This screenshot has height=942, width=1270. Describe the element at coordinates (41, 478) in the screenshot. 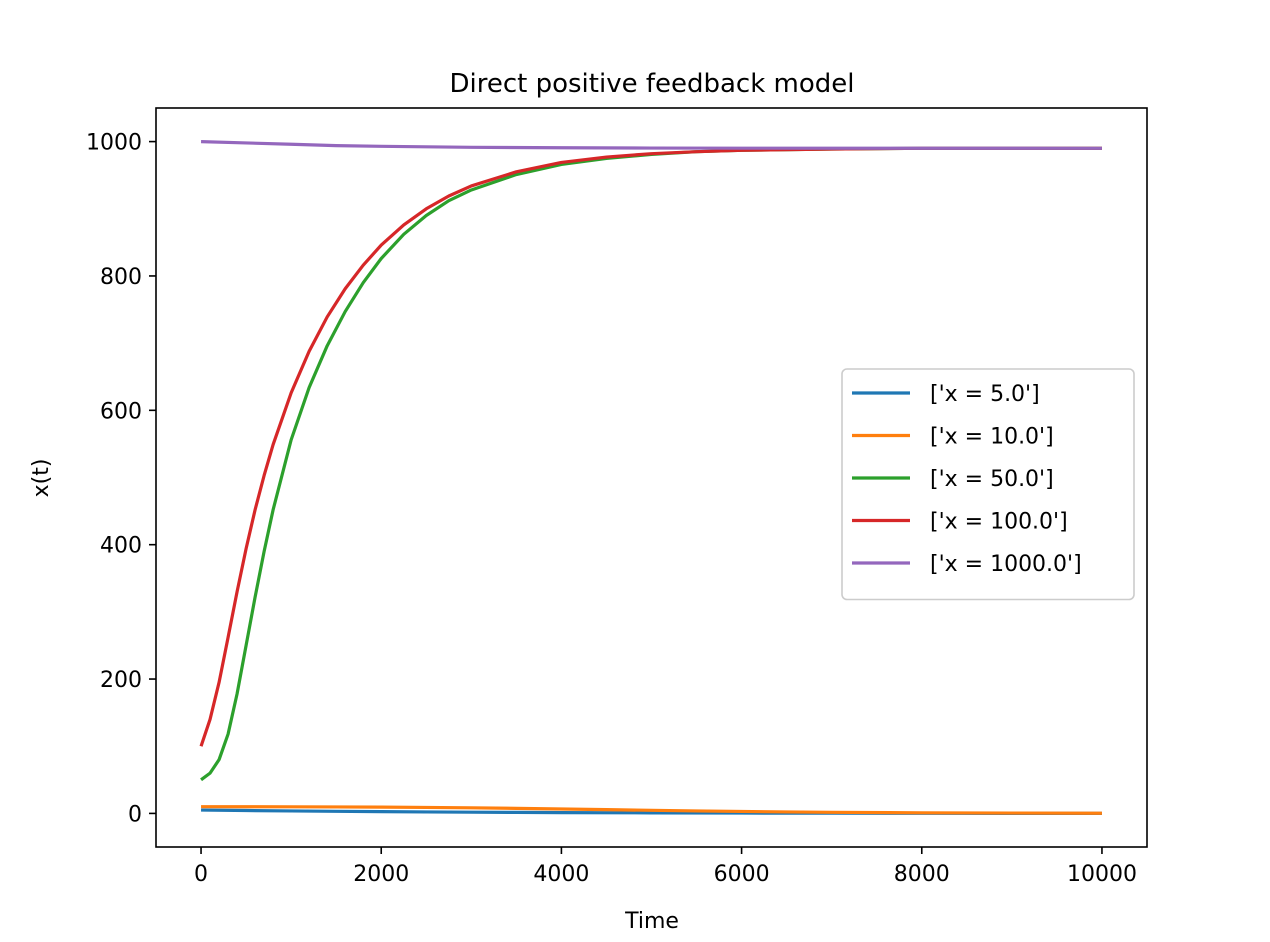

I see `y-axis-label: x(t)` at that location.